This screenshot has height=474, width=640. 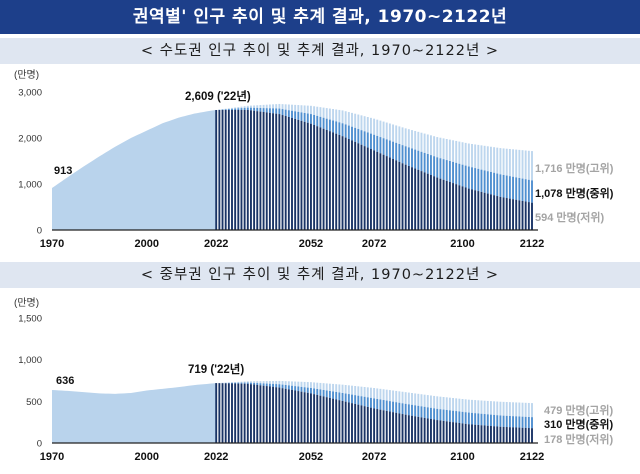 I want to click on y-tick-label: 0, so click(x=39, y=231).